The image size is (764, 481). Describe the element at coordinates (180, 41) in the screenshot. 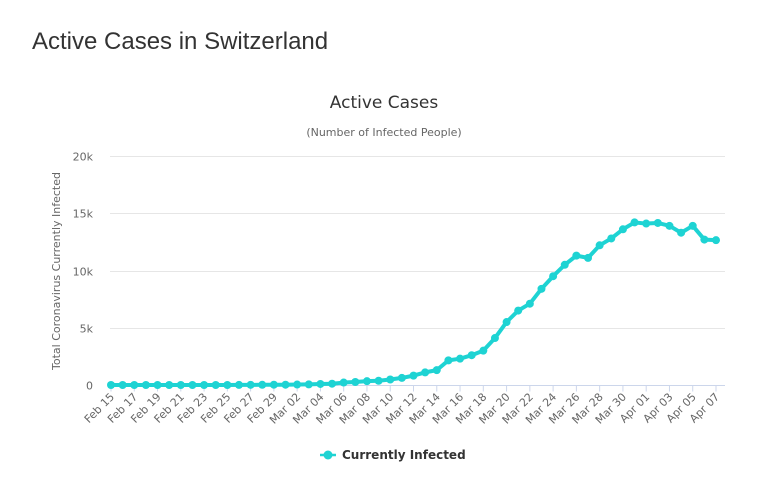

I see `page-heading: Active Cases in Switzerland` at that location.